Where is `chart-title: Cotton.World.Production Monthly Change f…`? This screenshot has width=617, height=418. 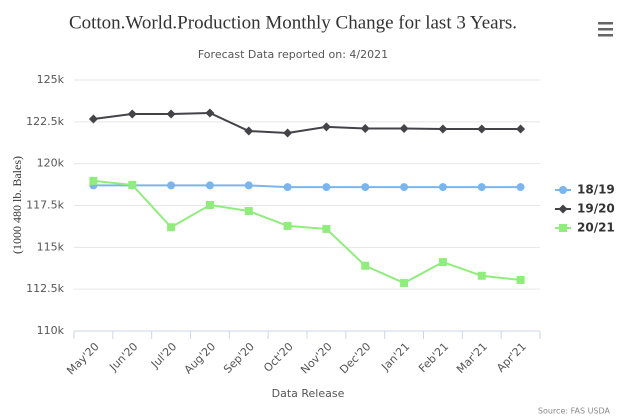
chart-title: Cotton.World.Production Monthly Change f… is located at coordinates (293, 22).